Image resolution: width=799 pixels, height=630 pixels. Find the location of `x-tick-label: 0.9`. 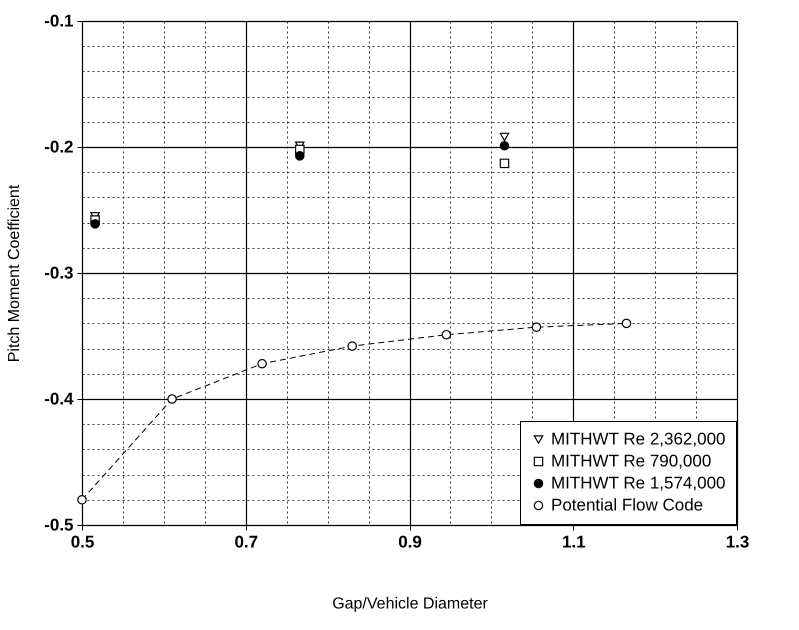

x-tick-label: 0.9 is located at coordinates (410, 542).